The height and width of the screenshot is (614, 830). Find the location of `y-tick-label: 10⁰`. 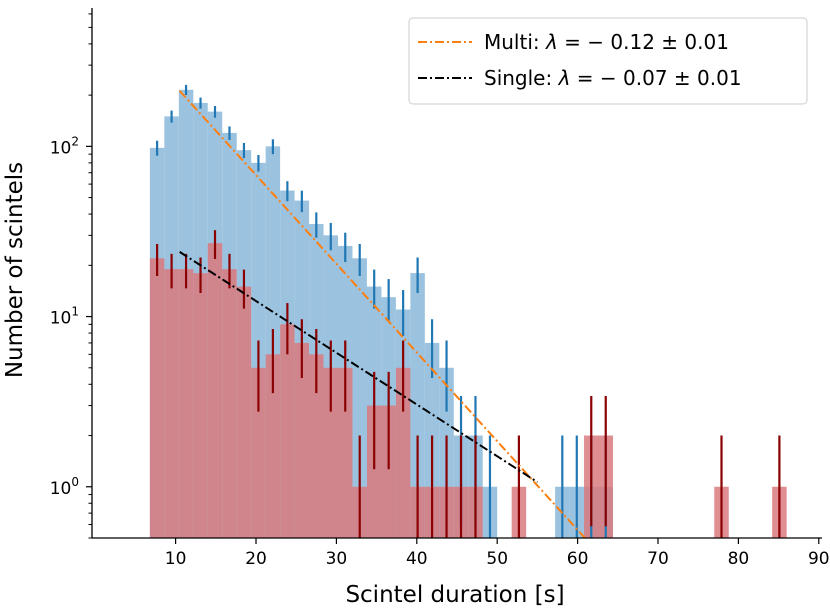

y-tick-label: 10⁰ is located at coordinates (64, 487).